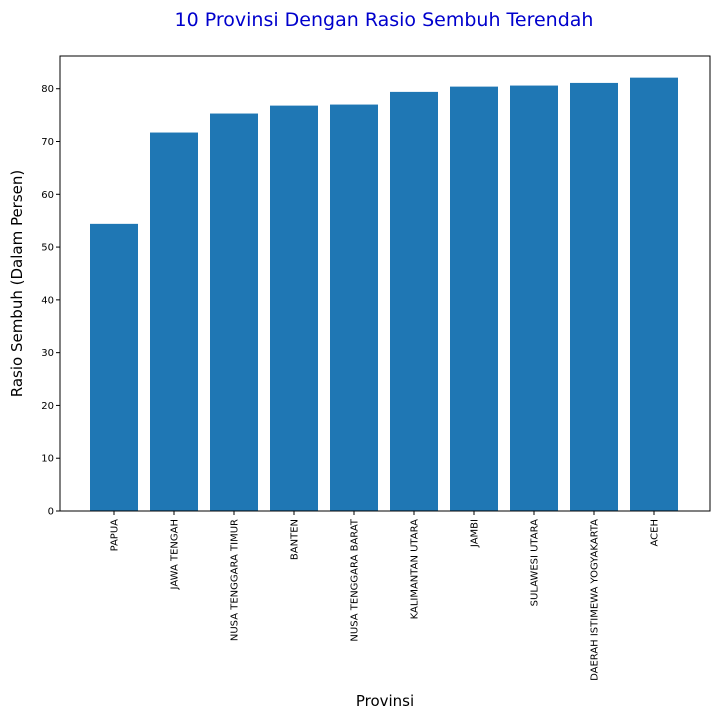  I want to click on x-tick-label: JAWA TENGAH, so click(175, 554).